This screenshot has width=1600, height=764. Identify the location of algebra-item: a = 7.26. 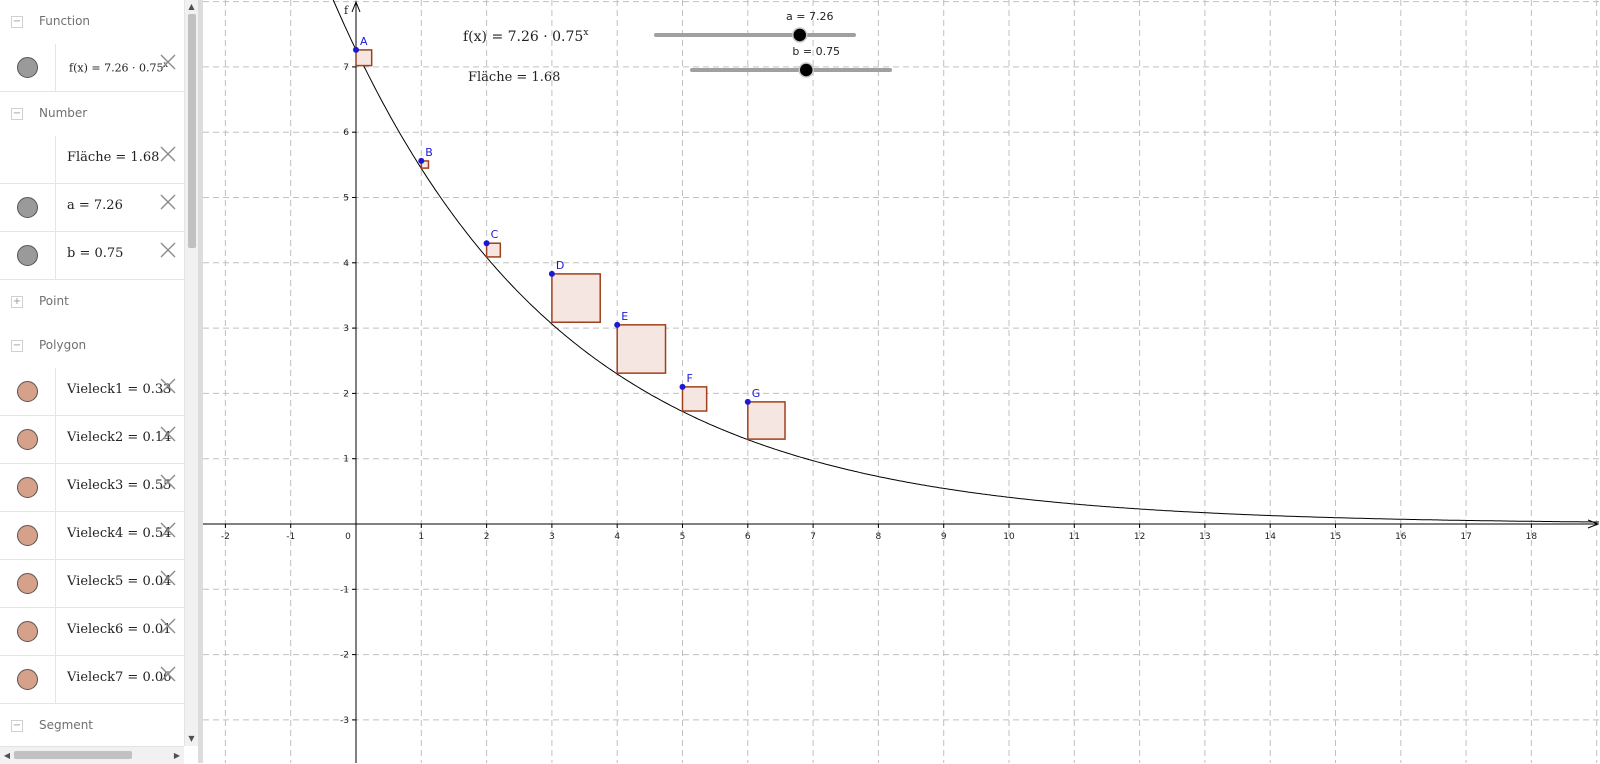
(92, 208).